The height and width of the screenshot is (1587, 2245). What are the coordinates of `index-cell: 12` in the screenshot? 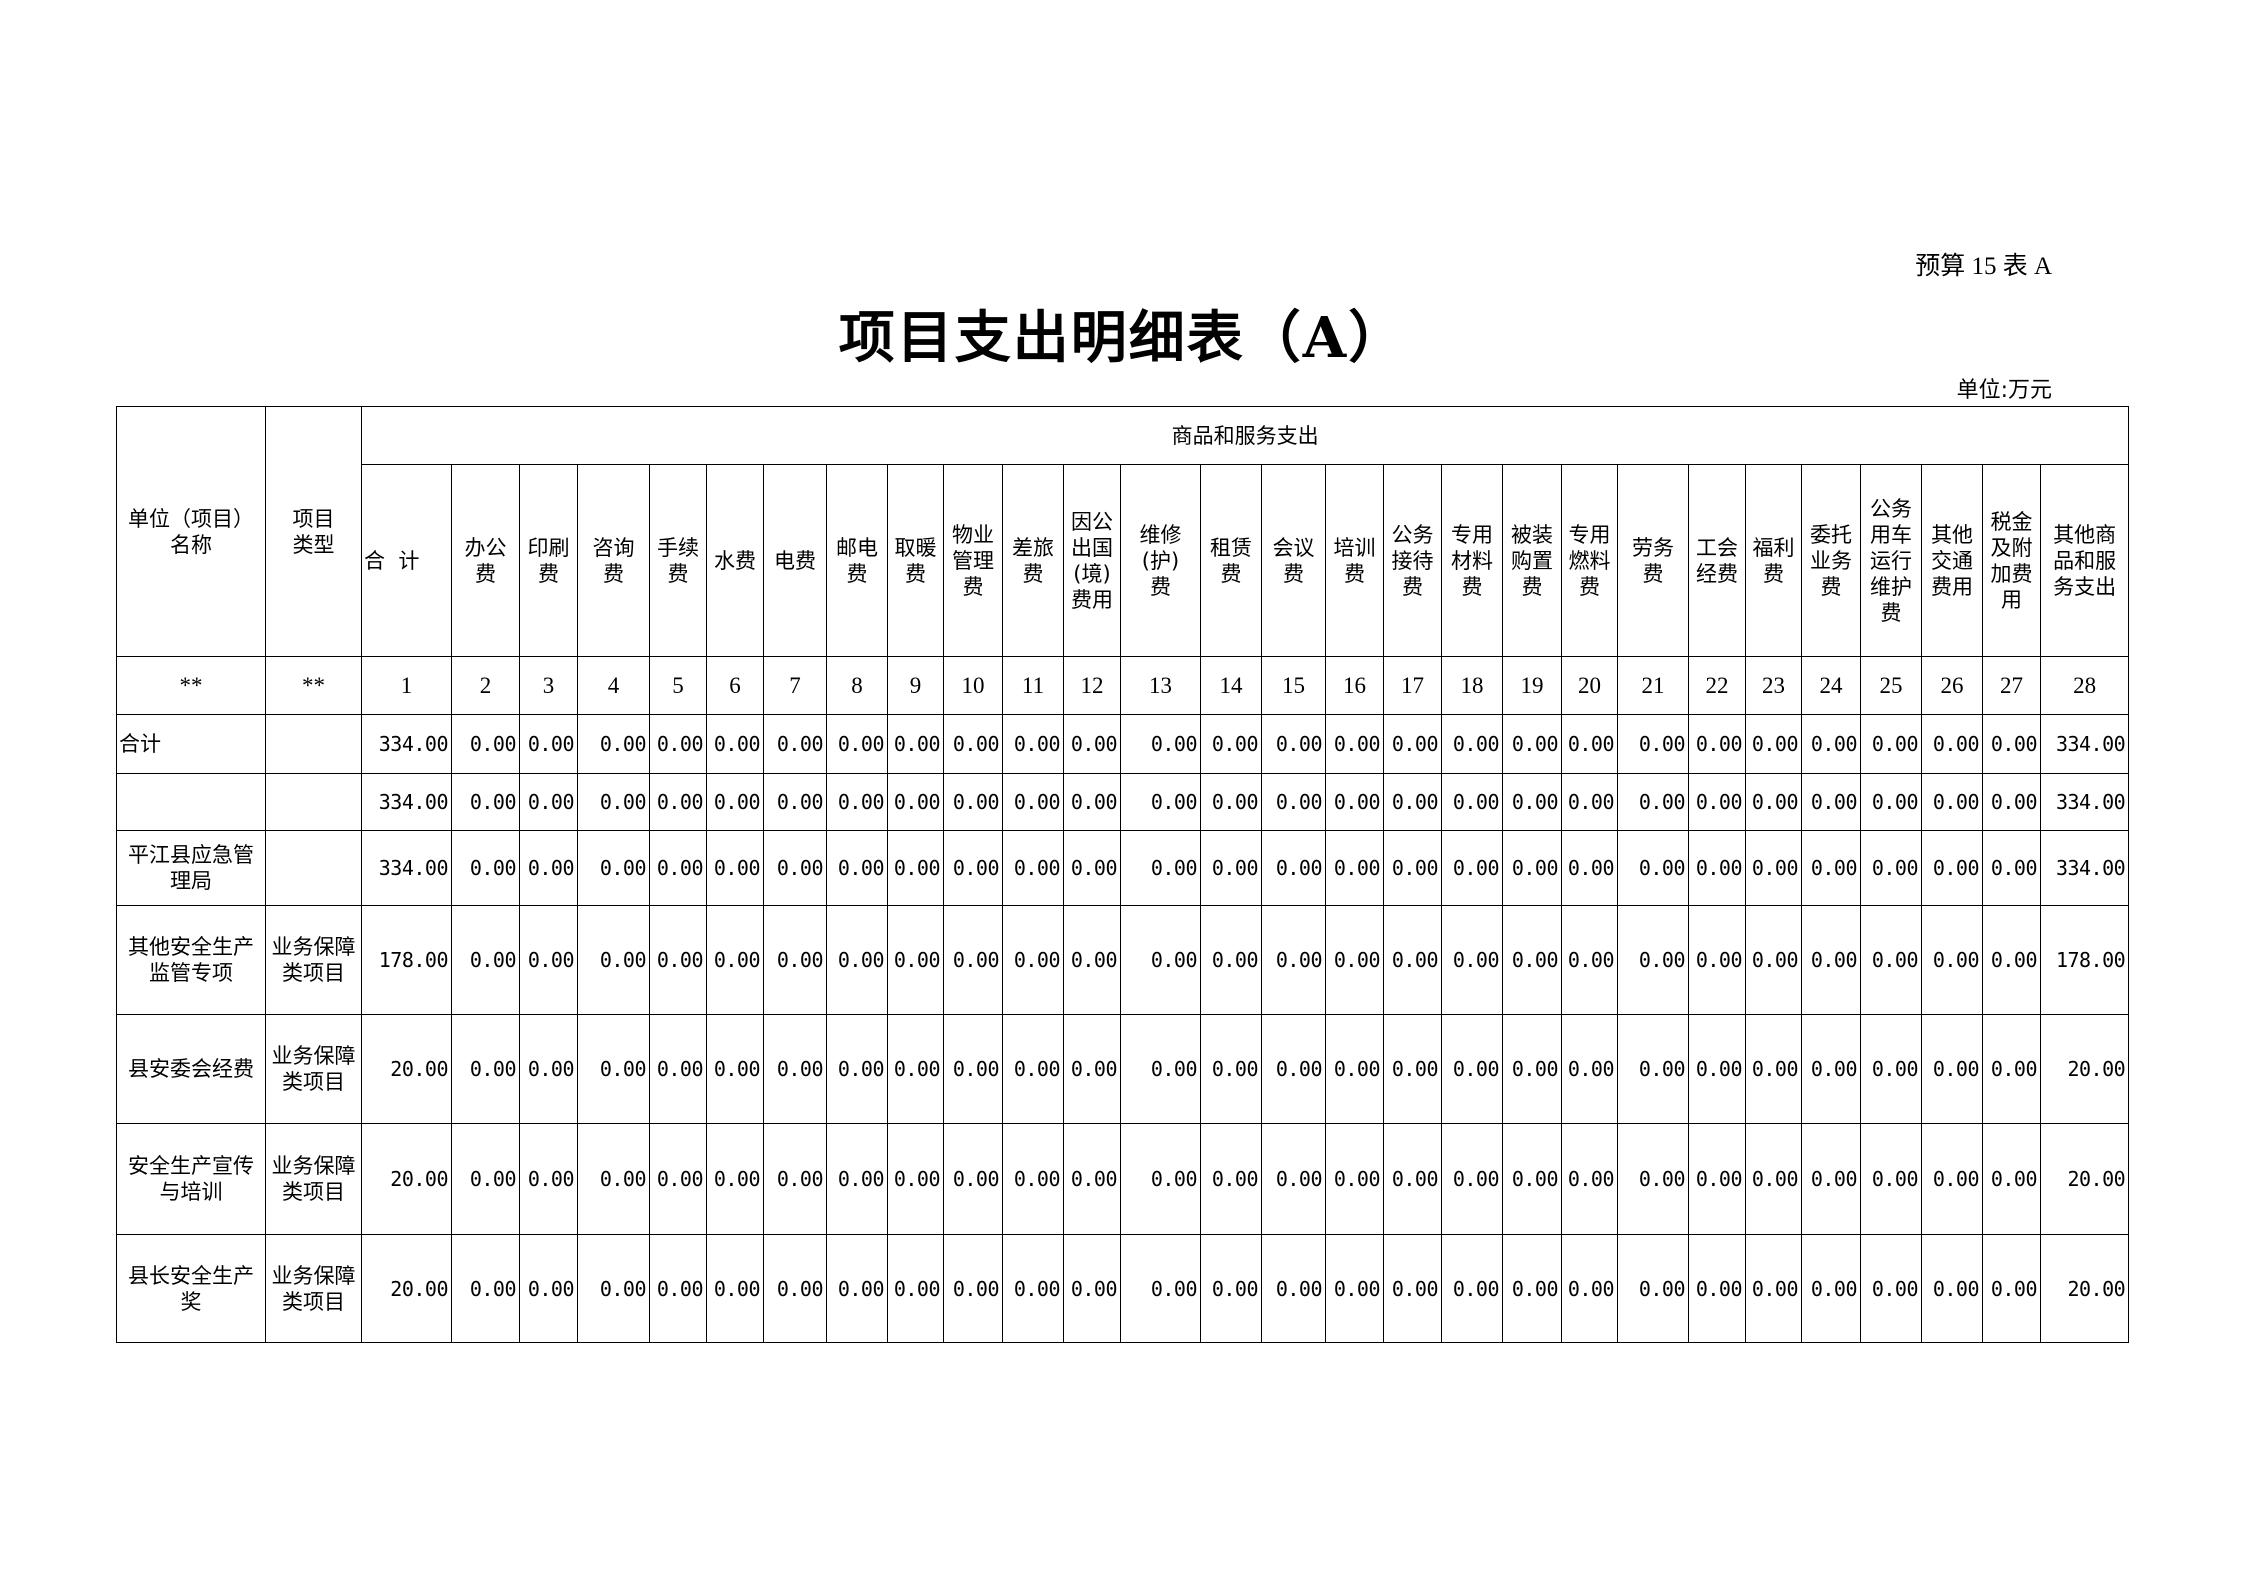 It's located at (1092, 685).